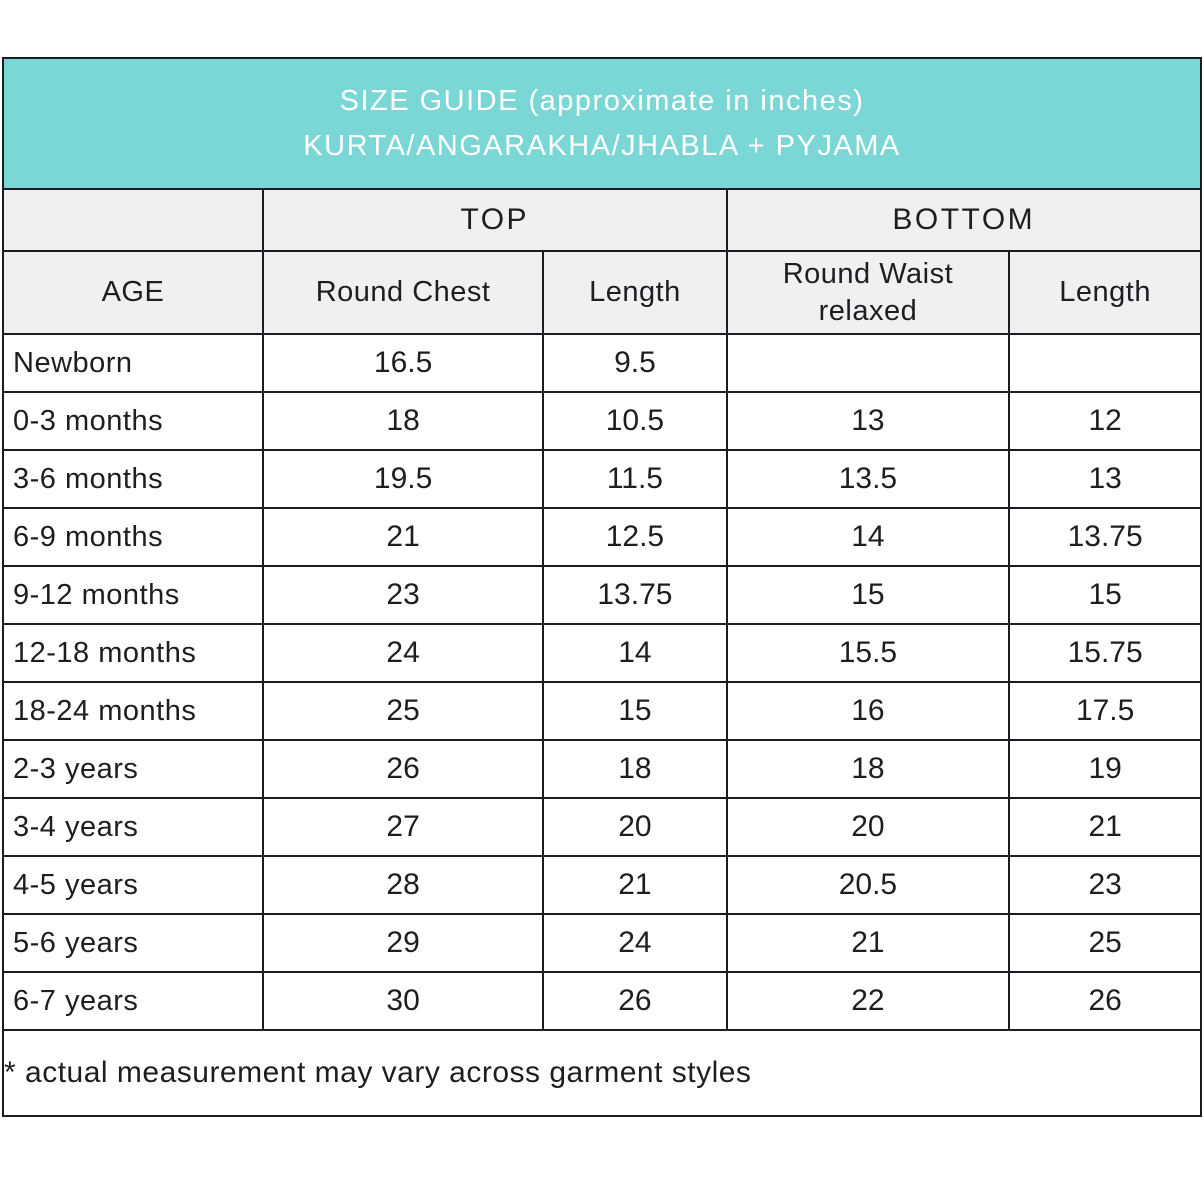 The height and width of the screenshot is (1204, 1204). Describe the element at coordinates (133, 1001) in the screenshot. I see `age-cell: 6-7 years` at that location.